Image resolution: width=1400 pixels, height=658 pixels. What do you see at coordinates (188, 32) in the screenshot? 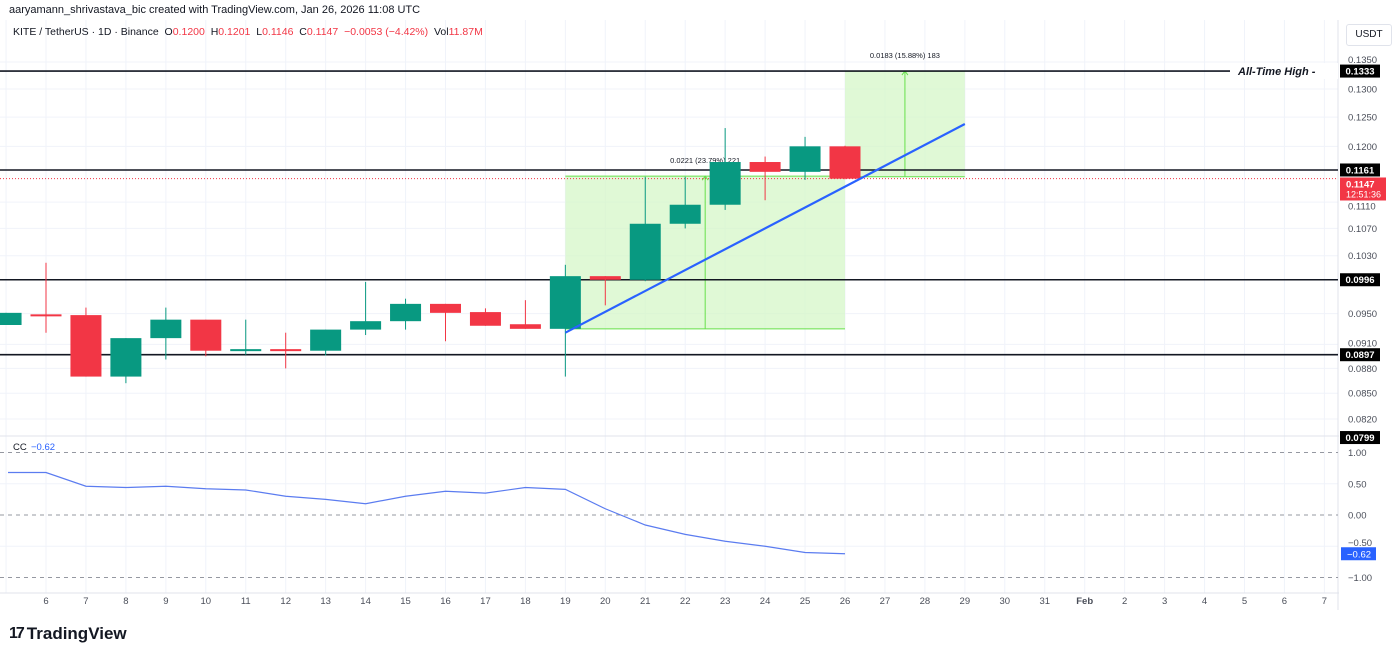
I see `open-value: 0.1200` at bounding box center [188, 32].